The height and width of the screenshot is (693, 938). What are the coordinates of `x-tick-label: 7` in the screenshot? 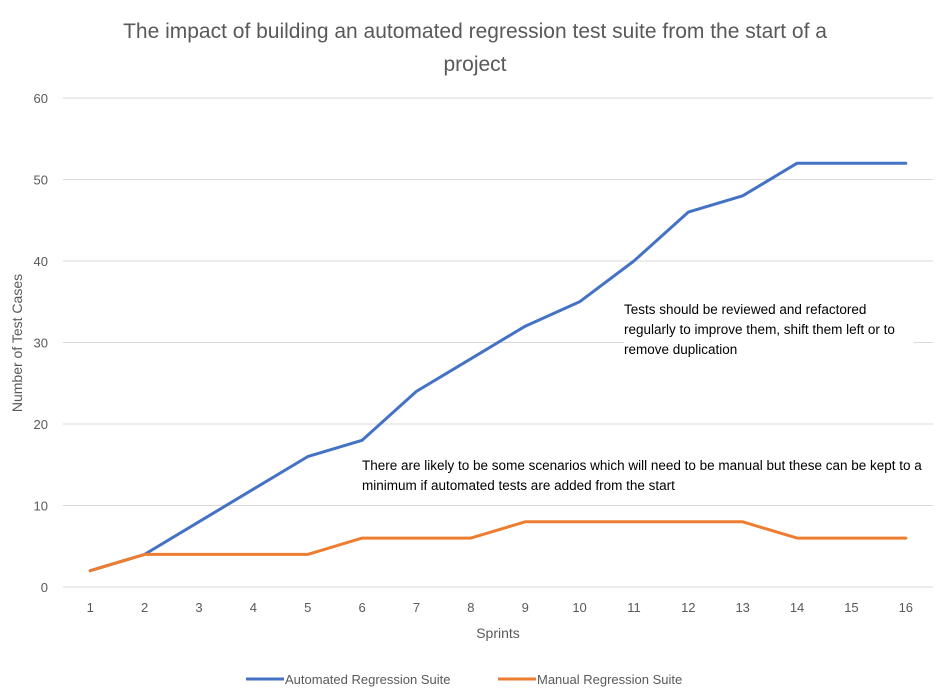 It's located at (416, 607).